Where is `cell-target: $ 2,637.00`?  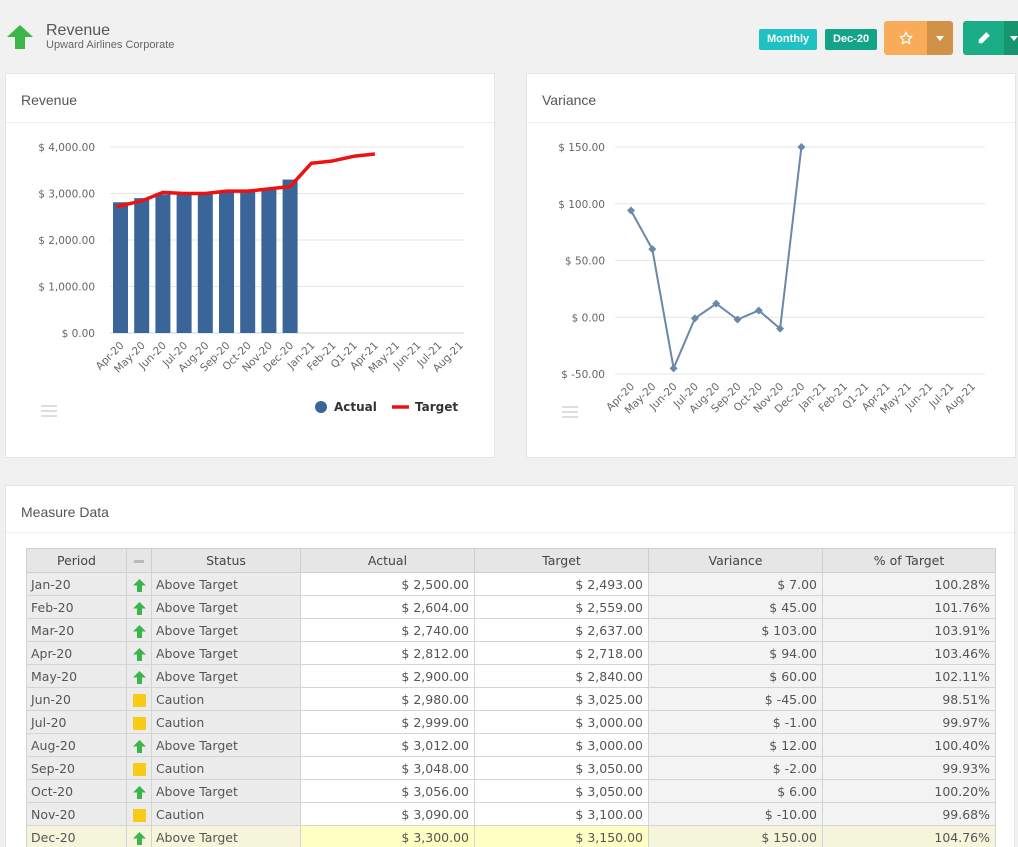 cell-target: $ 2,637.00 is located at coordinates (561, 630).